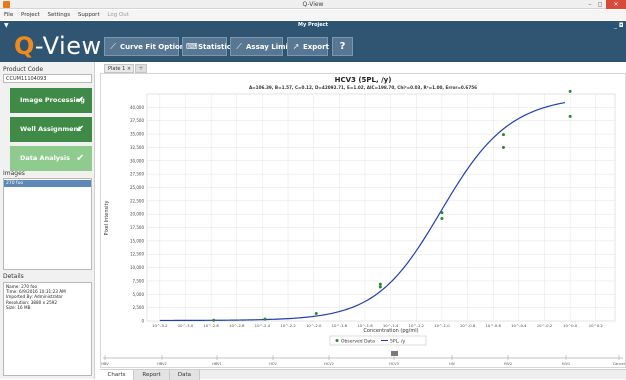 The height and width of the screenshot is (380, 626). Describe the element at coordinates (117, 375) in the screenshot. I see `tab-charts: Charts` at that location.